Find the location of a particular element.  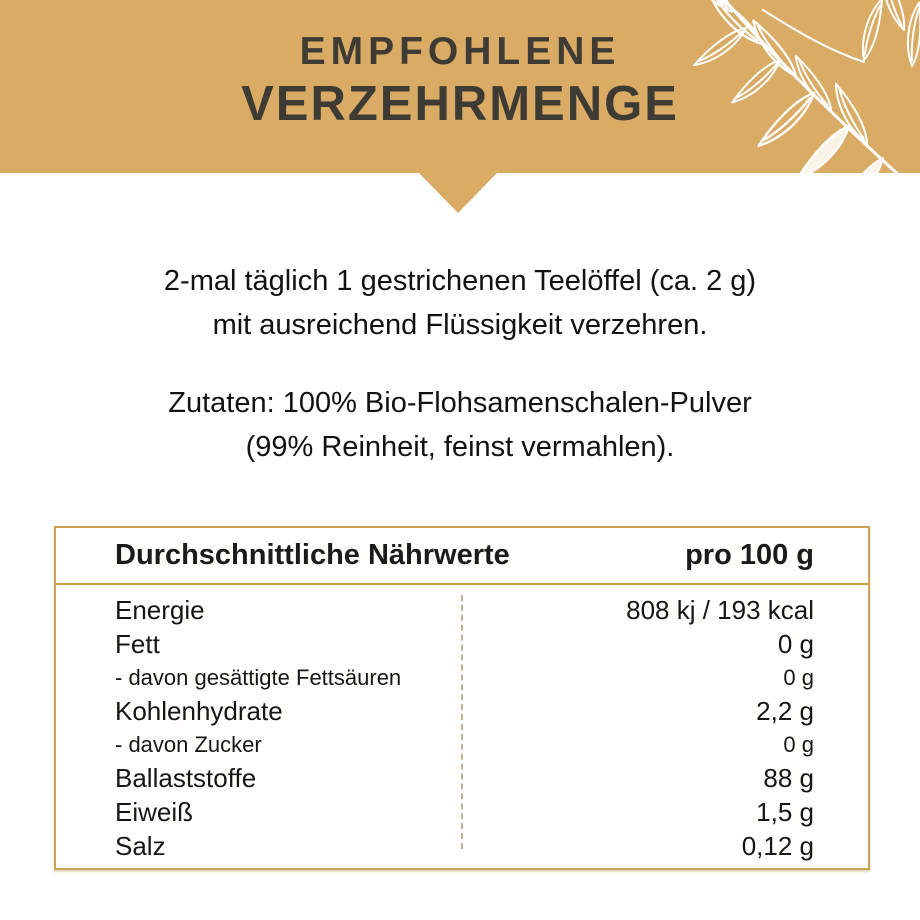

table-row: Kohlenhydrate 2,2 g is located at coordinates (464, 711).